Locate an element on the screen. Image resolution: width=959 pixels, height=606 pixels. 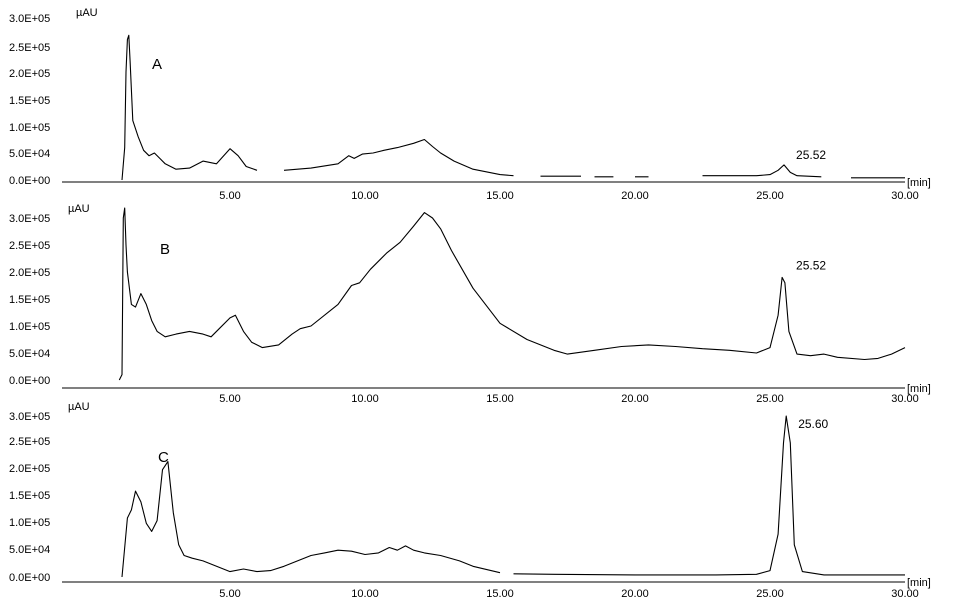
panel-label: C is located at coordinates (163, 457).